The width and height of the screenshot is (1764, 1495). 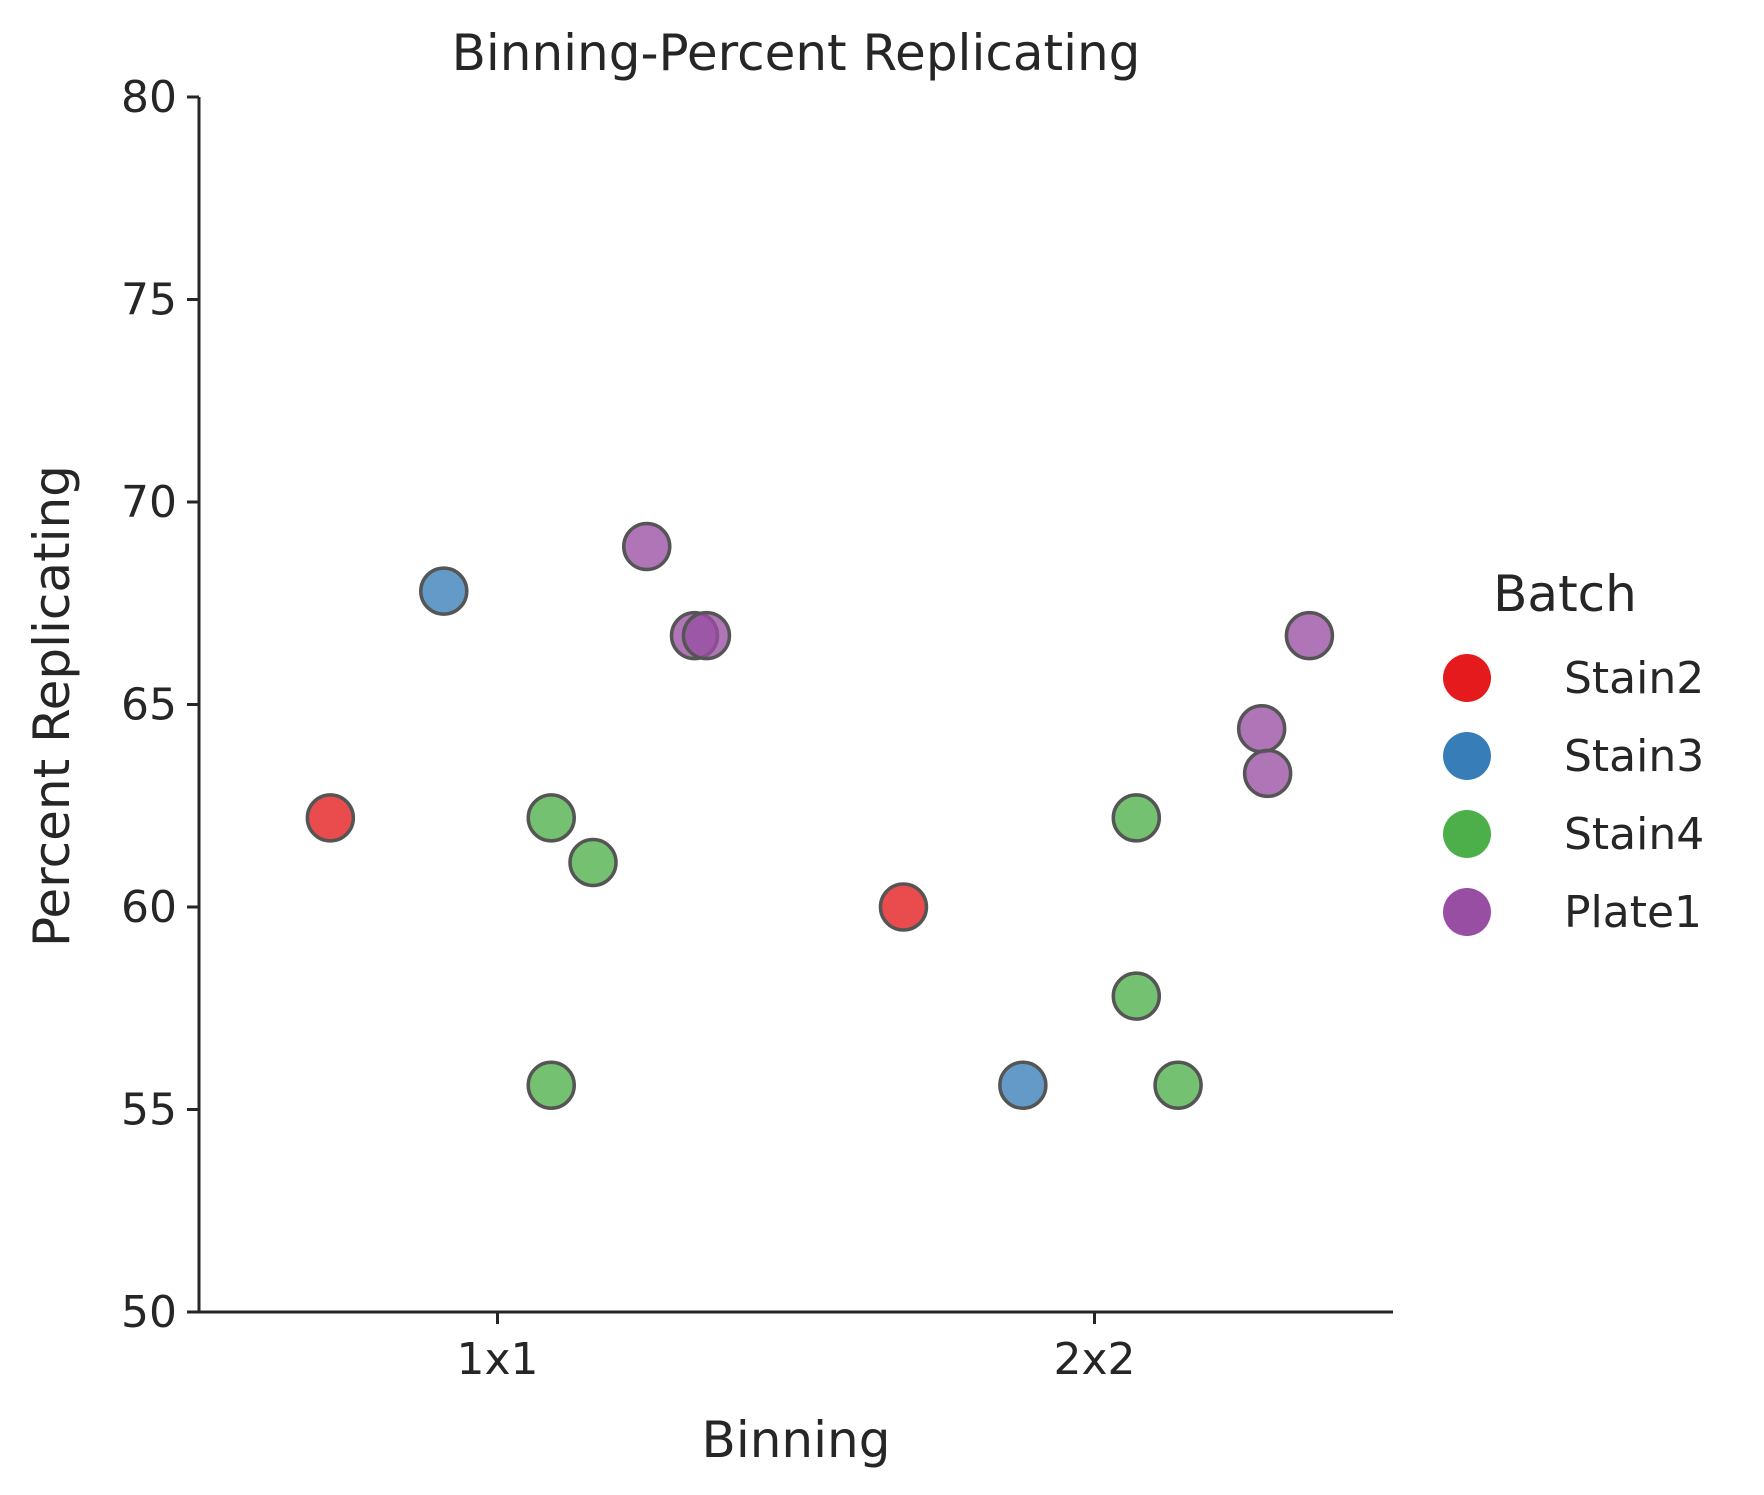 I want to click on y-tick-label: 65, so click(x=149, y=705).